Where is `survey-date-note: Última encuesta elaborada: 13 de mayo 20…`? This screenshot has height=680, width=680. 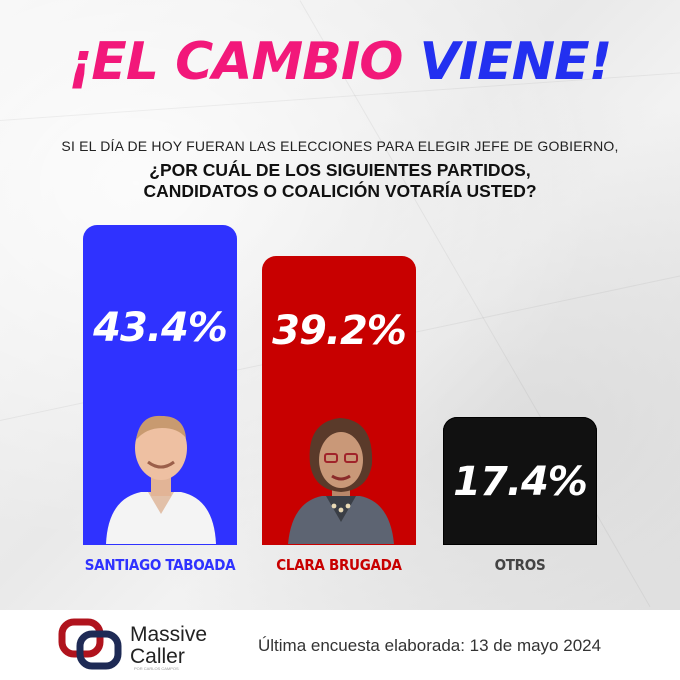
survey-date-note: Última encuesta elaborada: 13 de mayo 20… is located at coordinates (430, 645).